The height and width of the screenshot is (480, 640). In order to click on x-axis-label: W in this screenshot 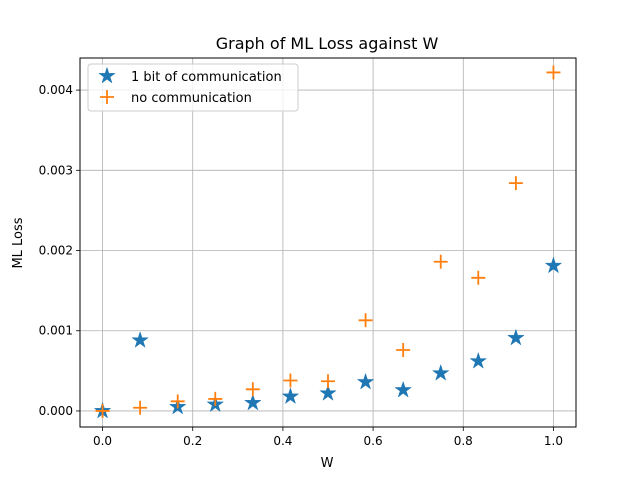, I will do `click(327, 463)`.